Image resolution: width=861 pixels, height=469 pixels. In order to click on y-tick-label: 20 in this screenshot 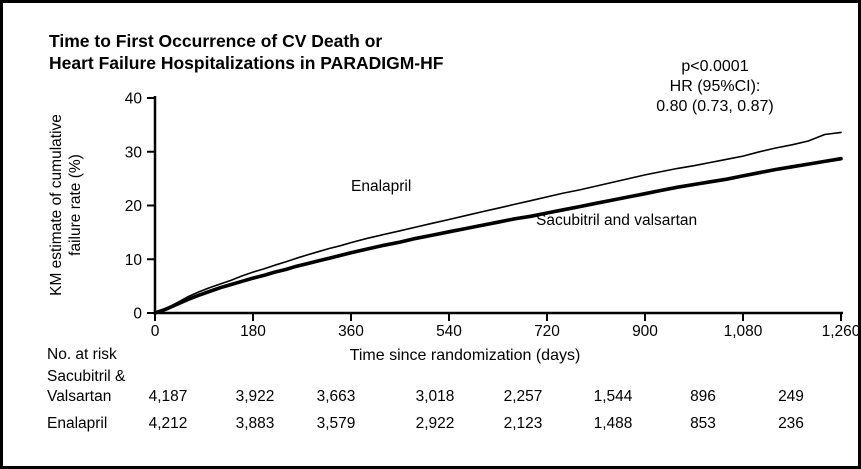, I will do `click(134, 206)`.